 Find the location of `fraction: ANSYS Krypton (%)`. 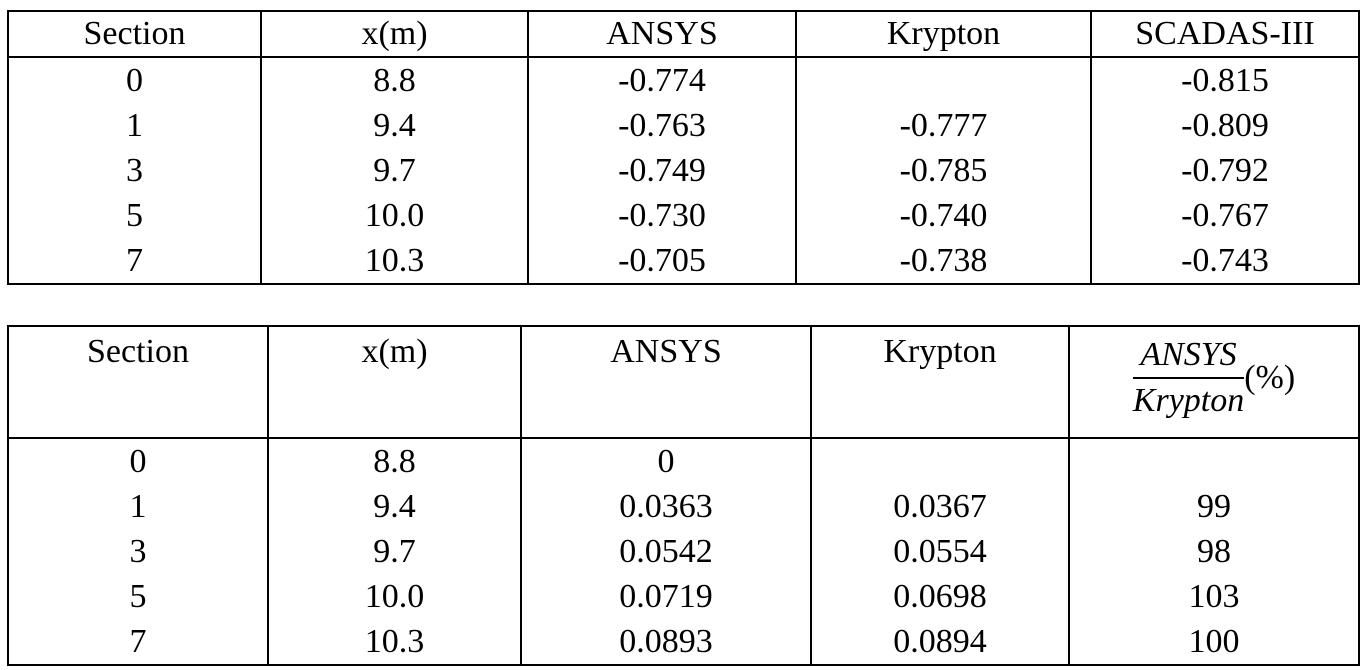

fraction: ANSYS Krypton (%) is located at coordinates (1214, 378).